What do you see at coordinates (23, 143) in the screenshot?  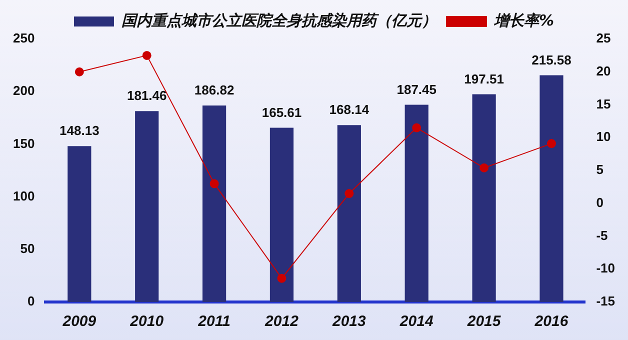 I see `y-tick-label: 150` at bounding box center [23, 143].